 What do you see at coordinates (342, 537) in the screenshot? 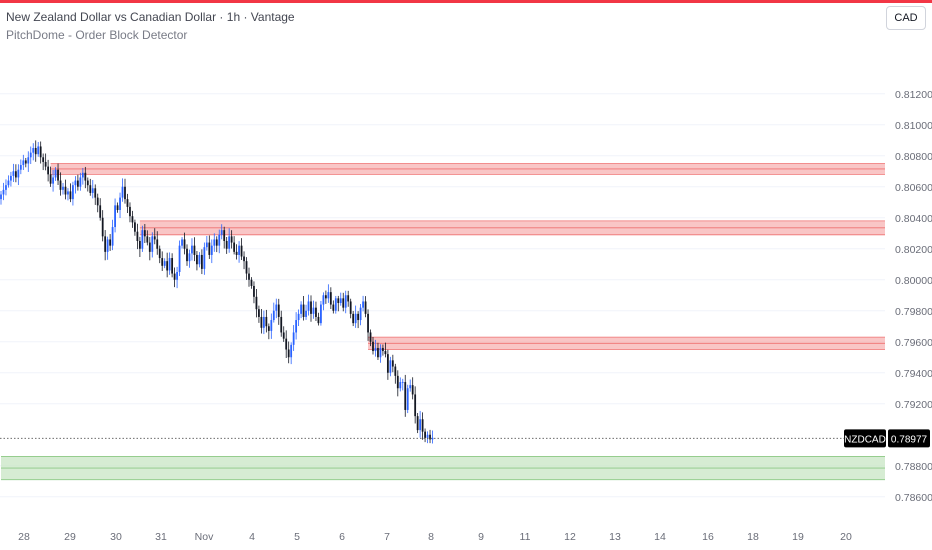
I see `x-tick-label: 6` at bounding box center [342, 537].